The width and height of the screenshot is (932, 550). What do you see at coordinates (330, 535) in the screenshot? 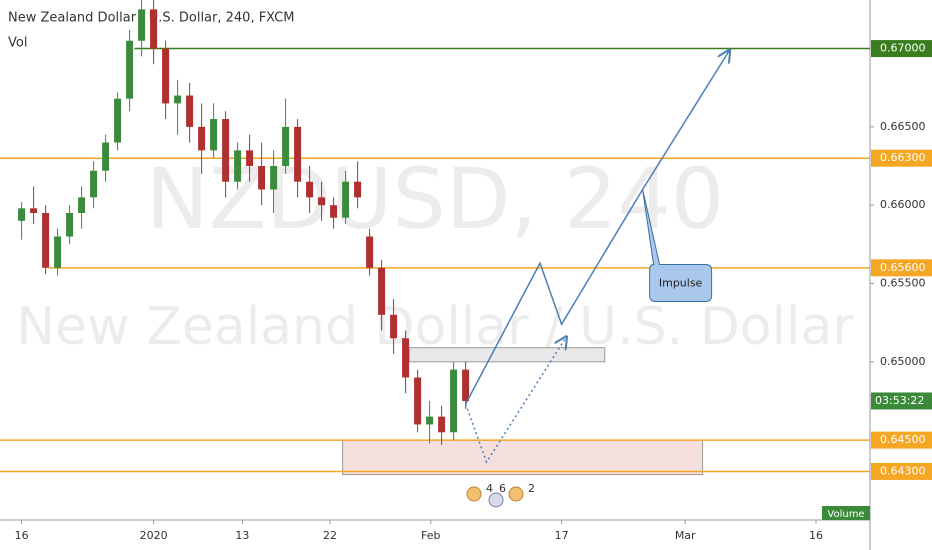
I see `x-tick-label: 22` at bounding box center [330, 535].